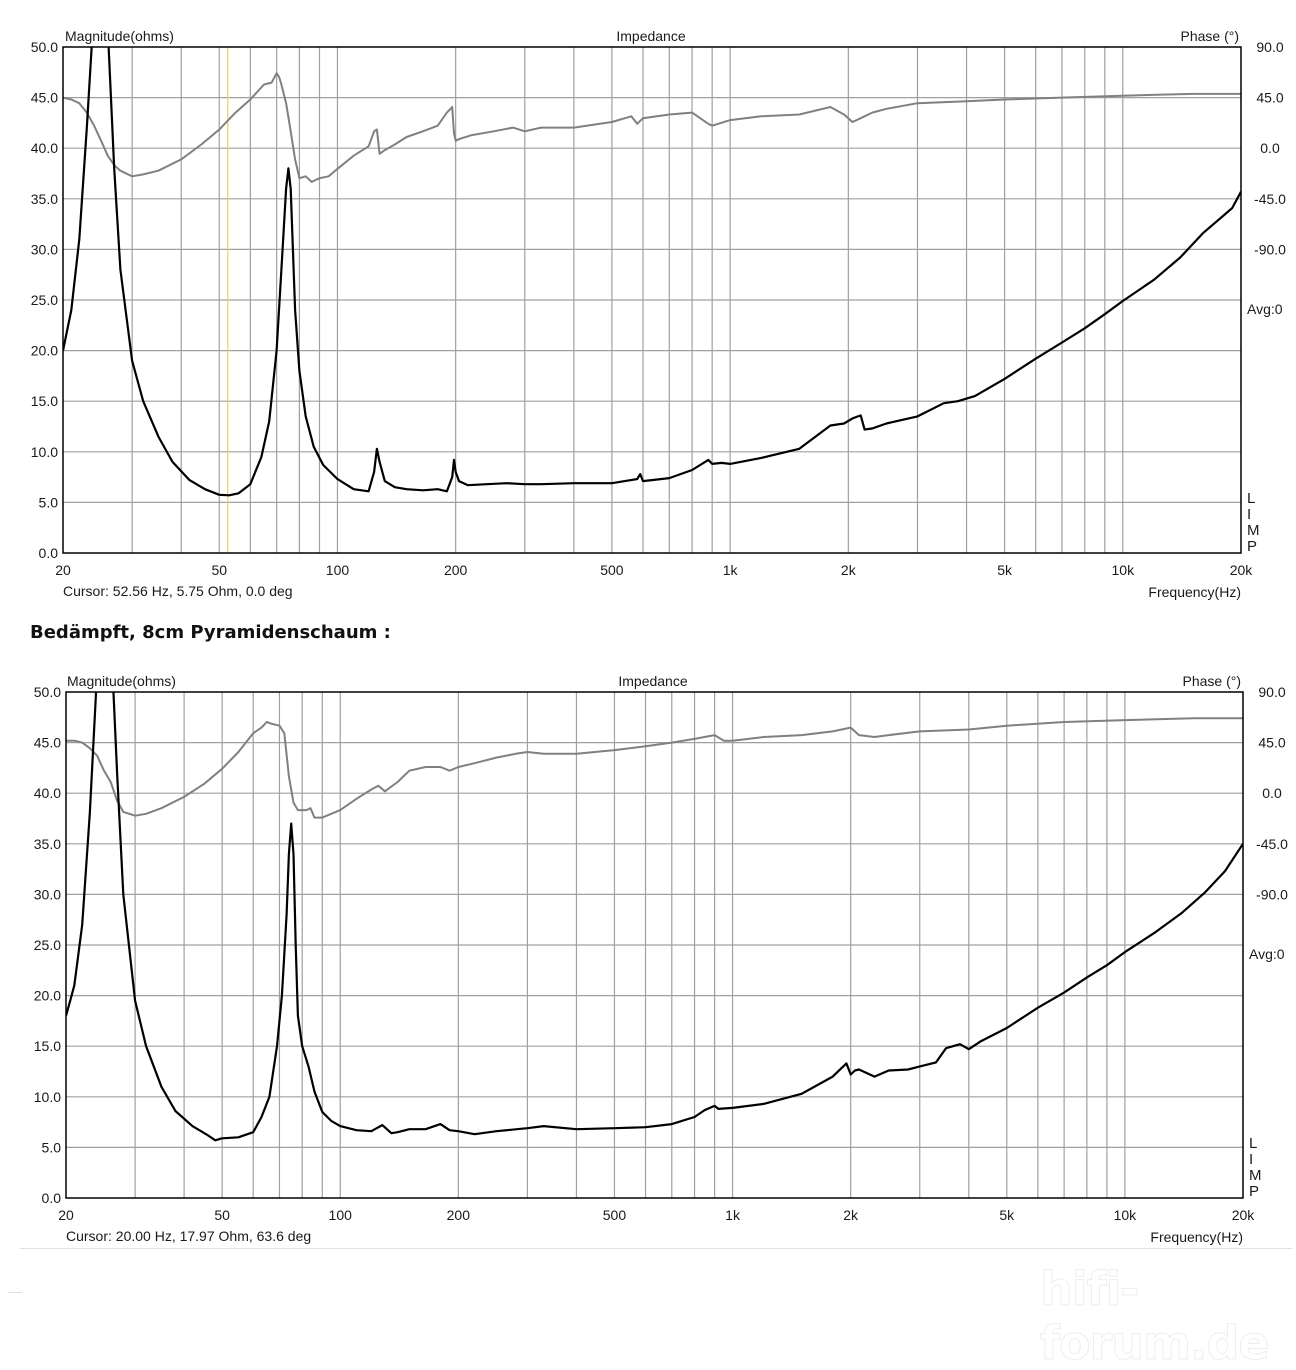 The image size is (1296, 1370). Describe the element at coordinates (178, 591) in the screenshot. I see `cursor-readout: Cursor: 52.56 Hz, 5.75 Ohm, 0.0 deg` at that location.